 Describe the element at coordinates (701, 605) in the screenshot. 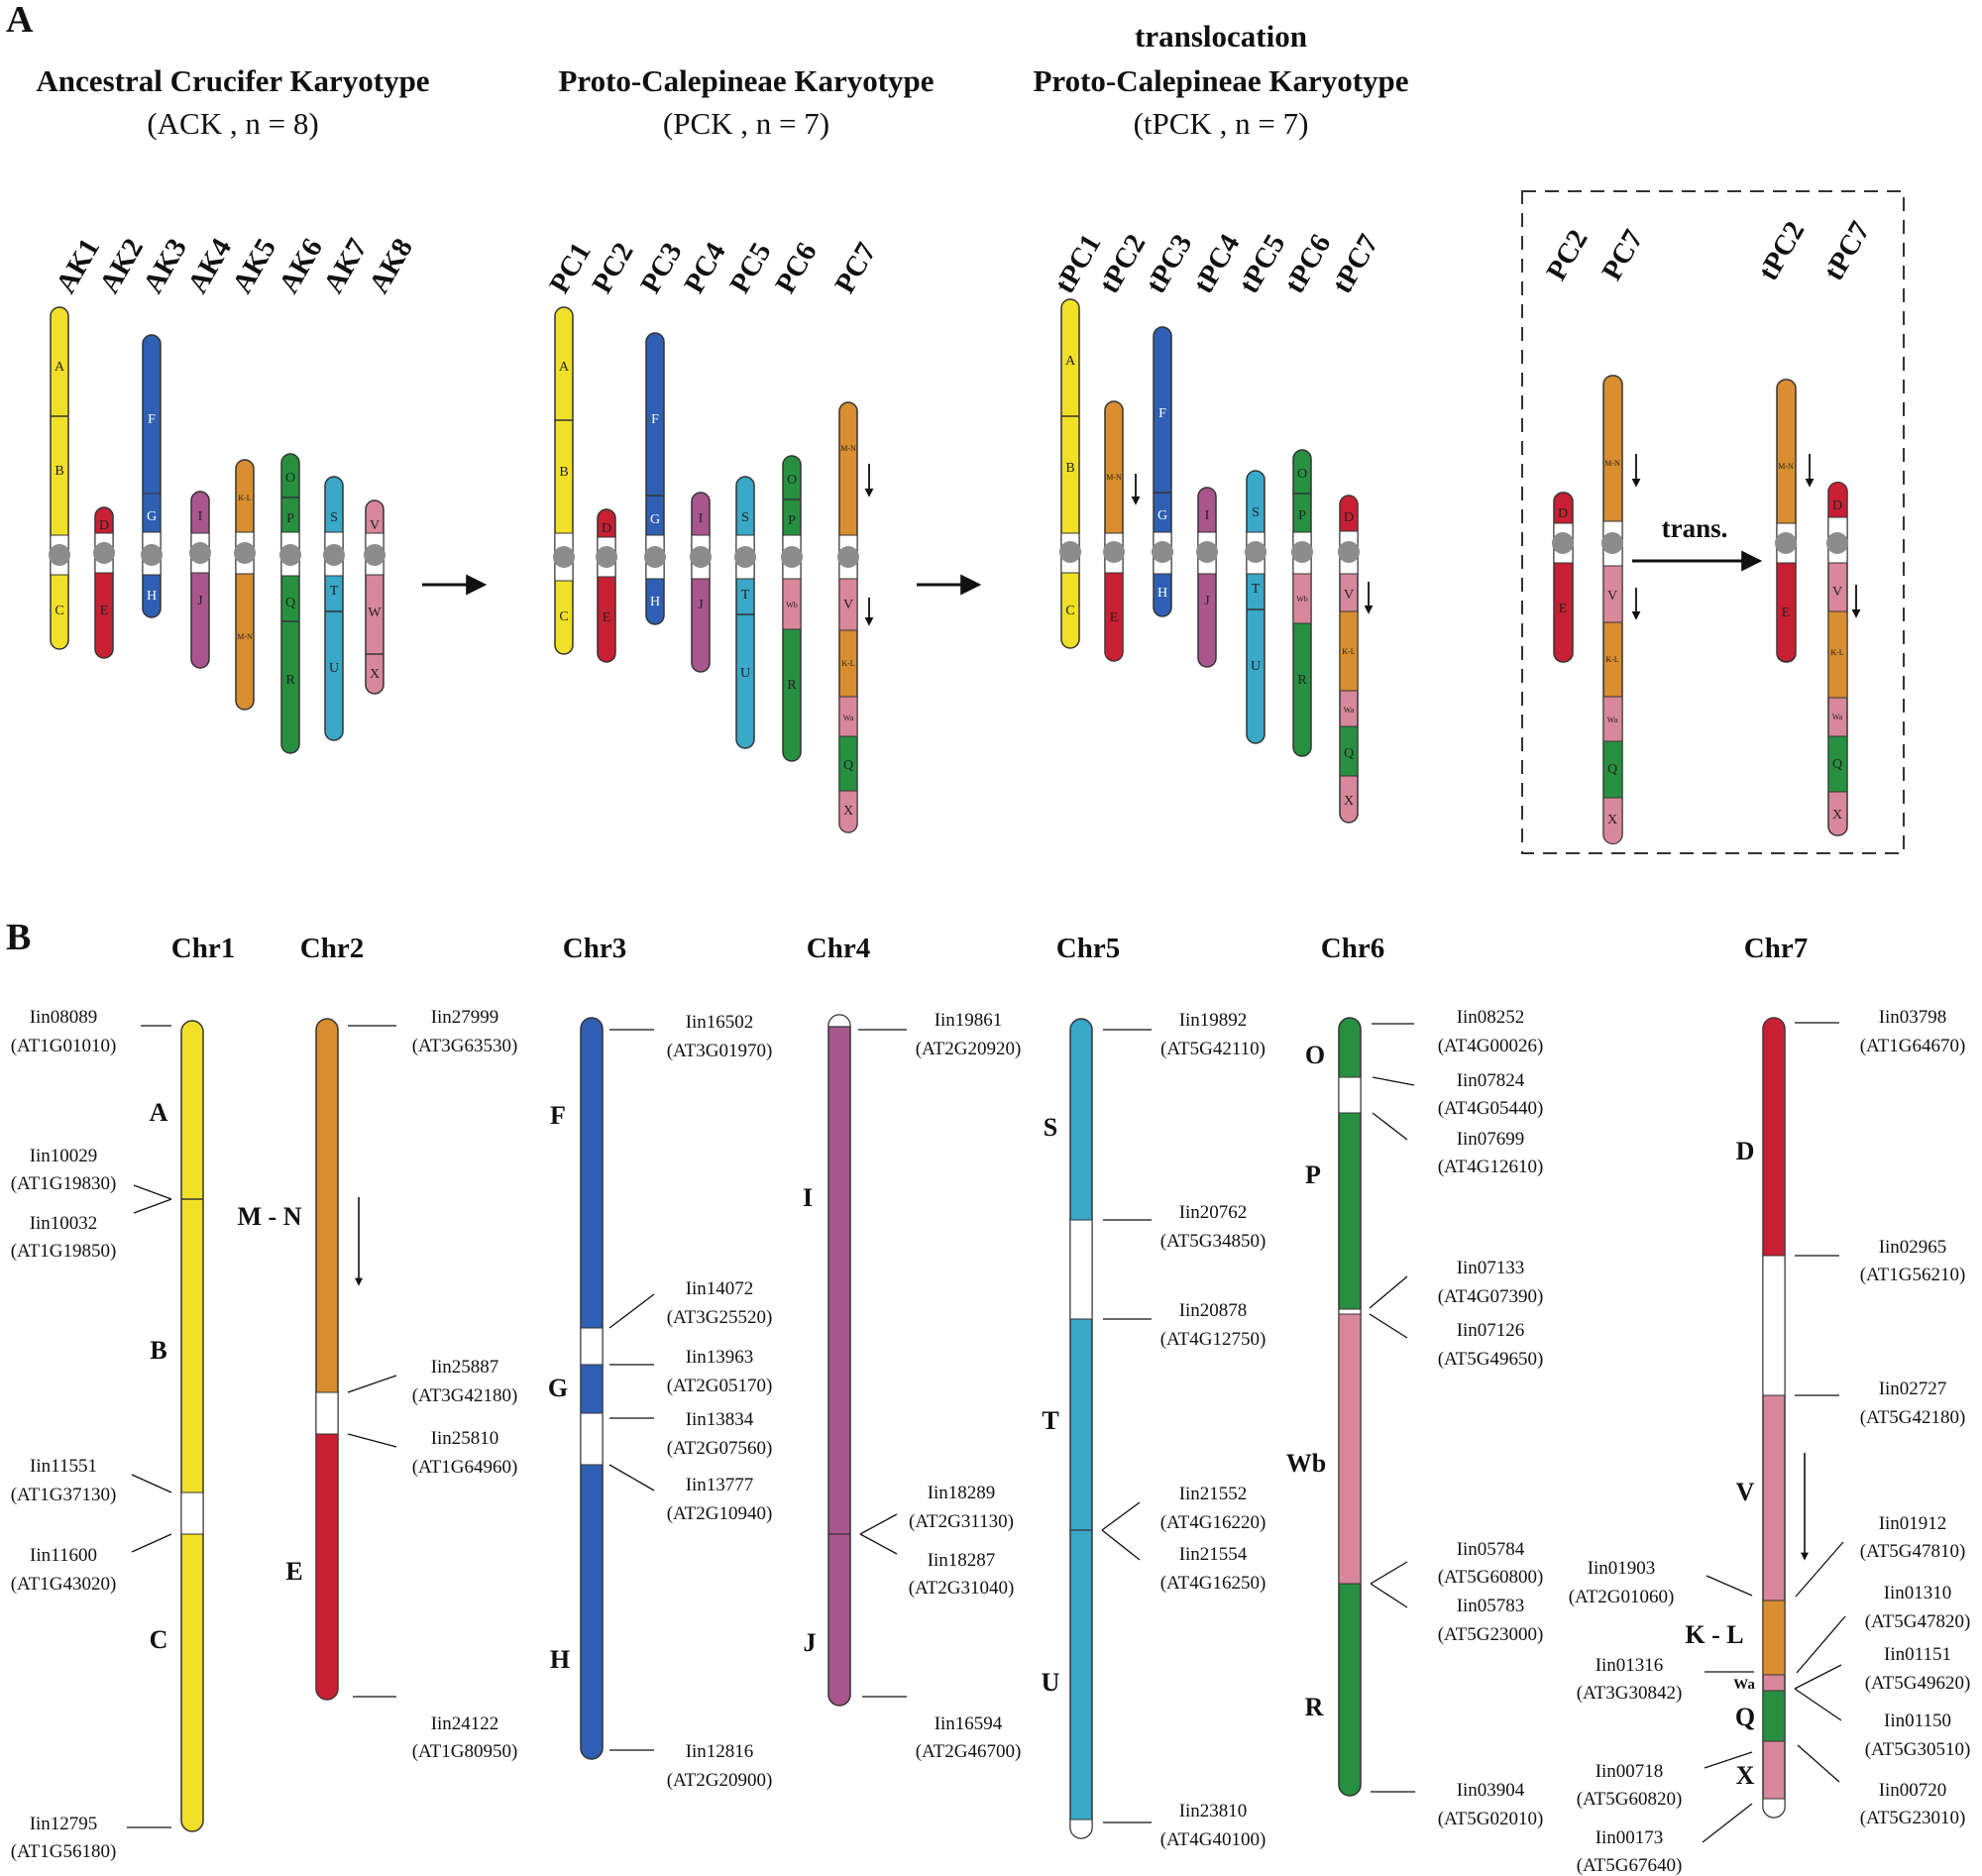

I see `block-label: J` at that location.